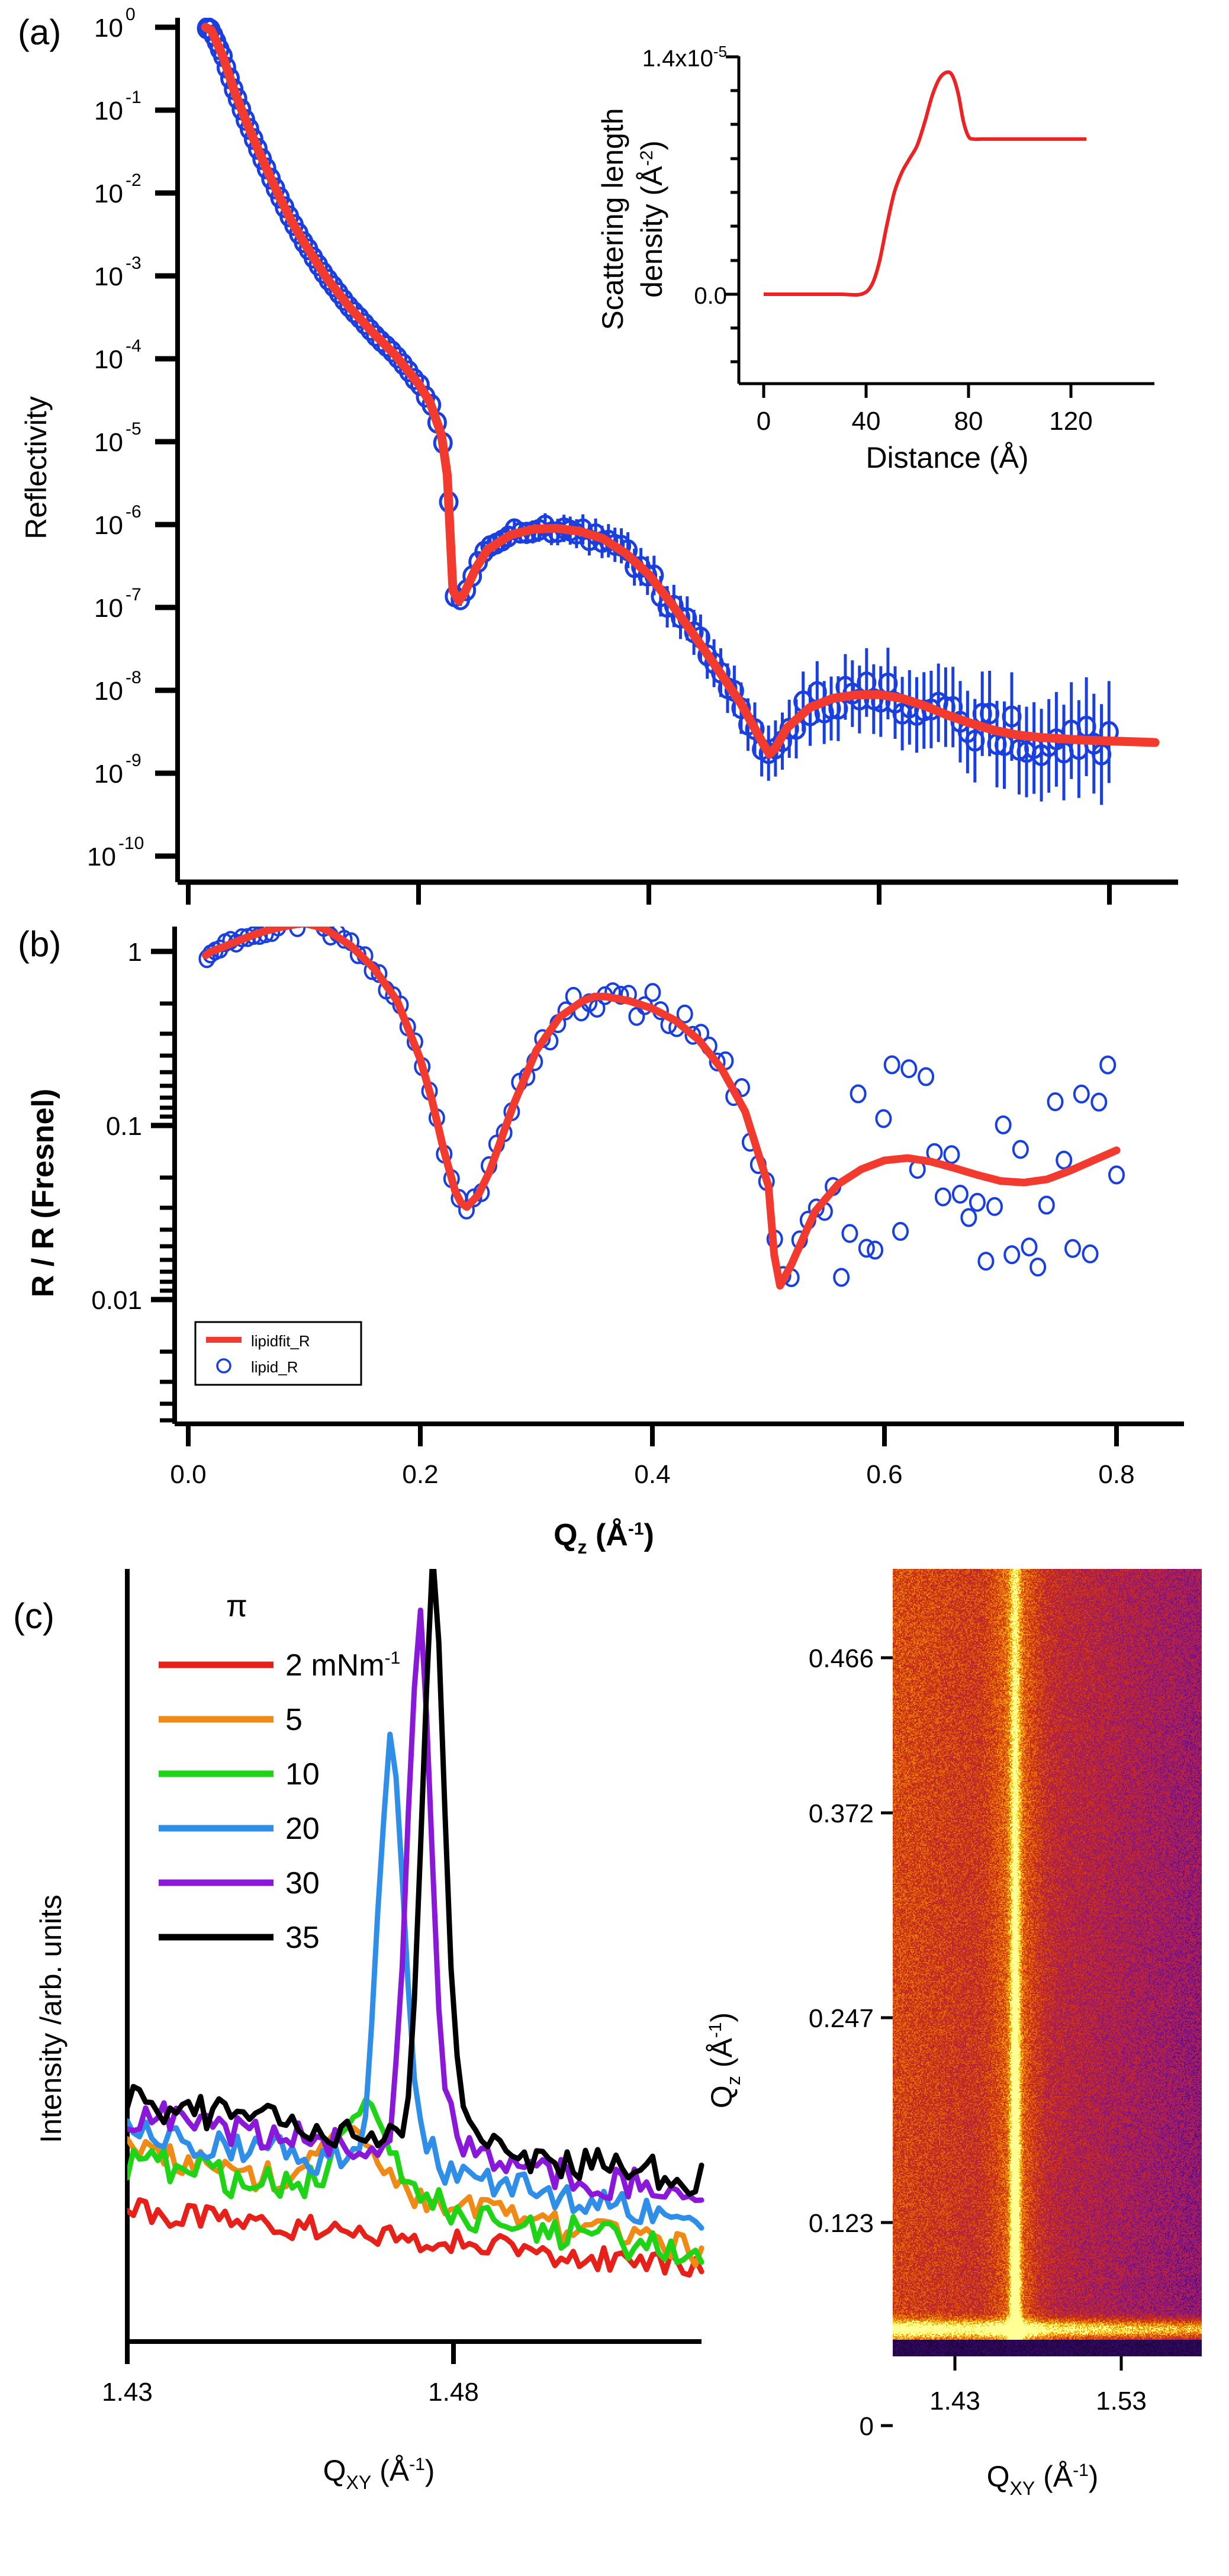 This screenshot has height=2576, width=1229. I want to click on inset-xtick-3: 120, so click(1070, 421).